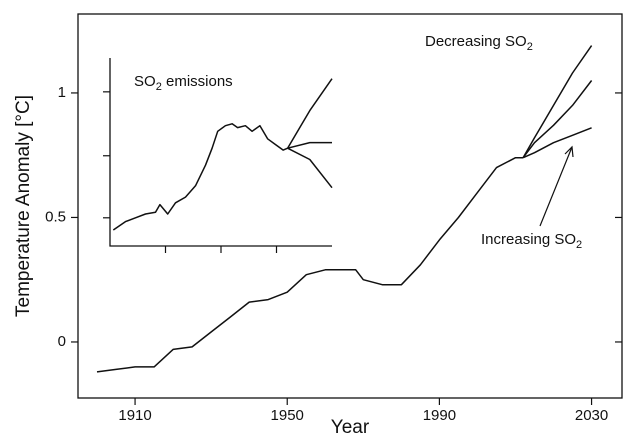  I want to click on y-axis-label: Temperature Anomaly [°C], so click(23, 206).